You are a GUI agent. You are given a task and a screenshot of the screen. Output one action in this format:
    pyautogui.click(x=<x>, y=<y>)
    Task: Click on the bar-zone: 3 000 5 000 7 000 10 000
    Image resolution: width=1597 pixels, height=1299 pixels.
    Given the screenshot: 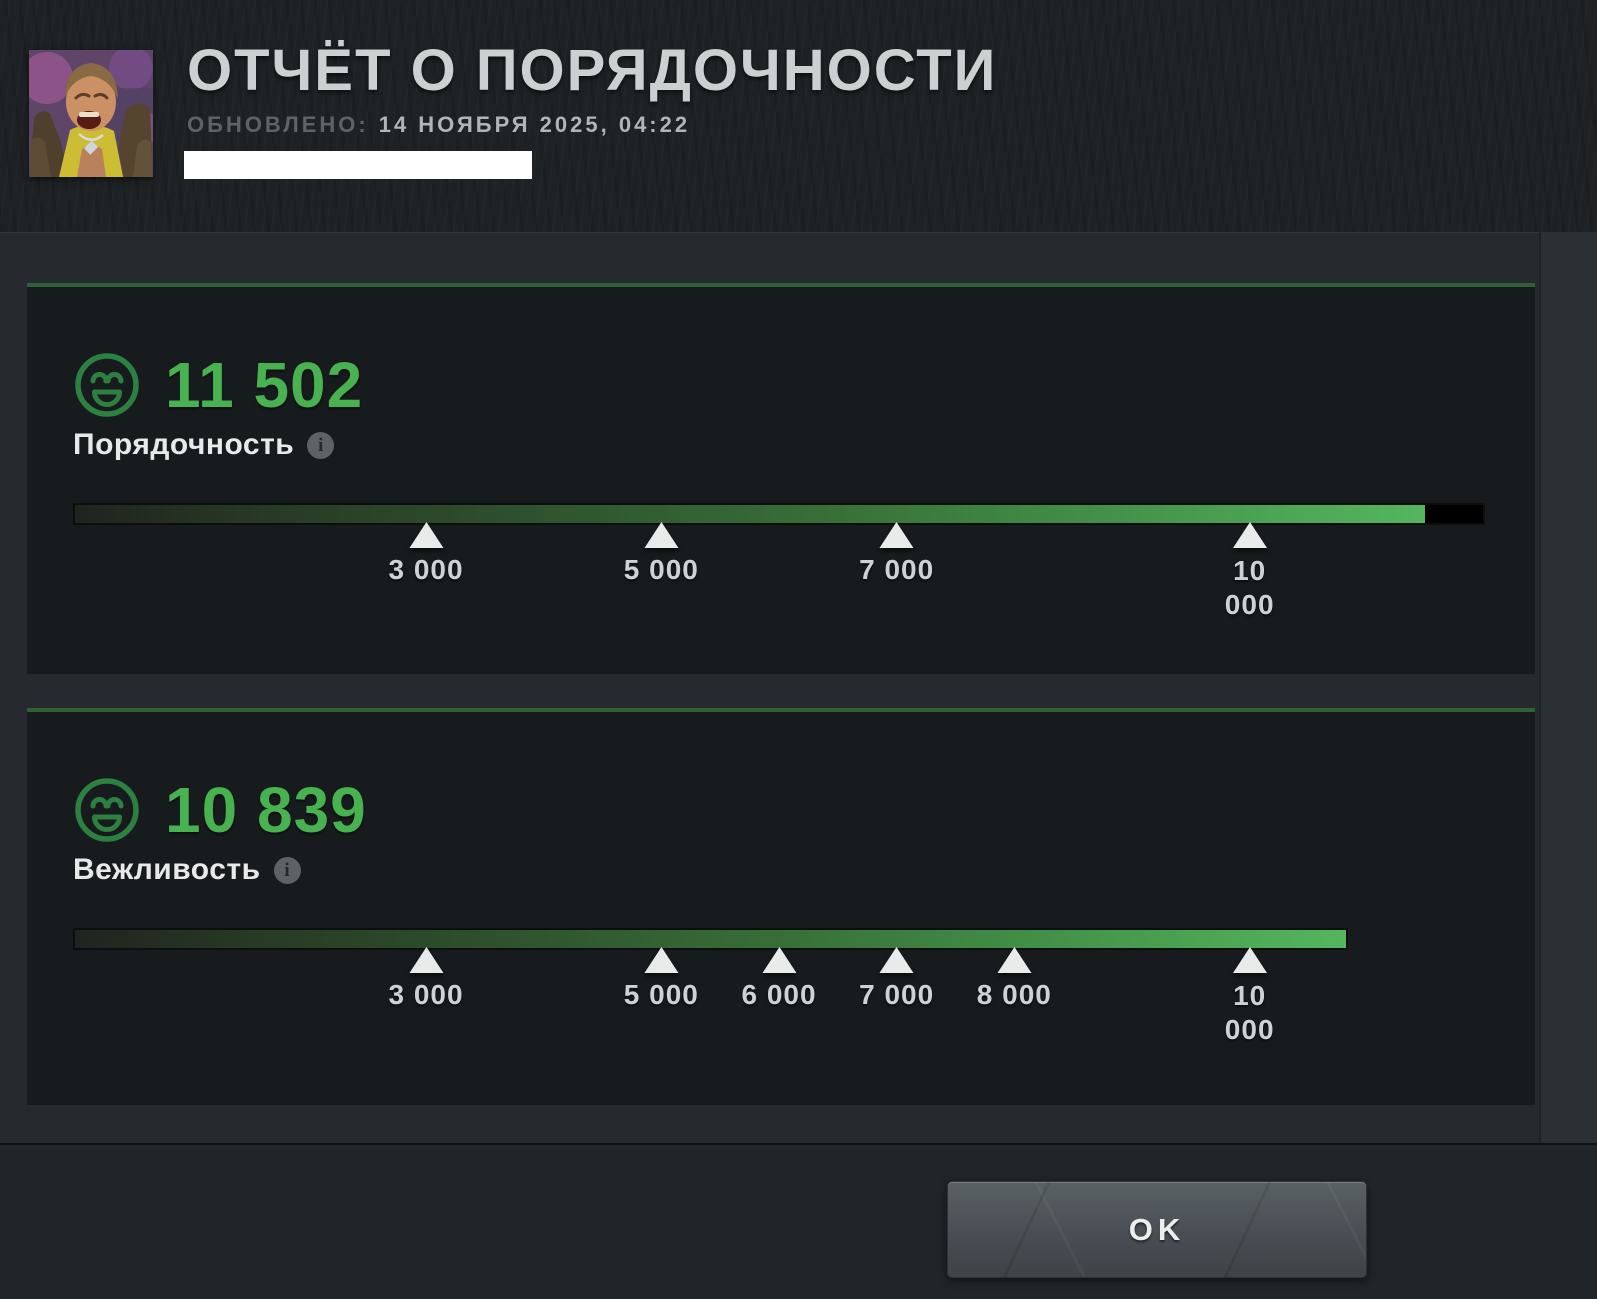 What is the action you would take?
    pyautogui.click(x=779, y=561)
    